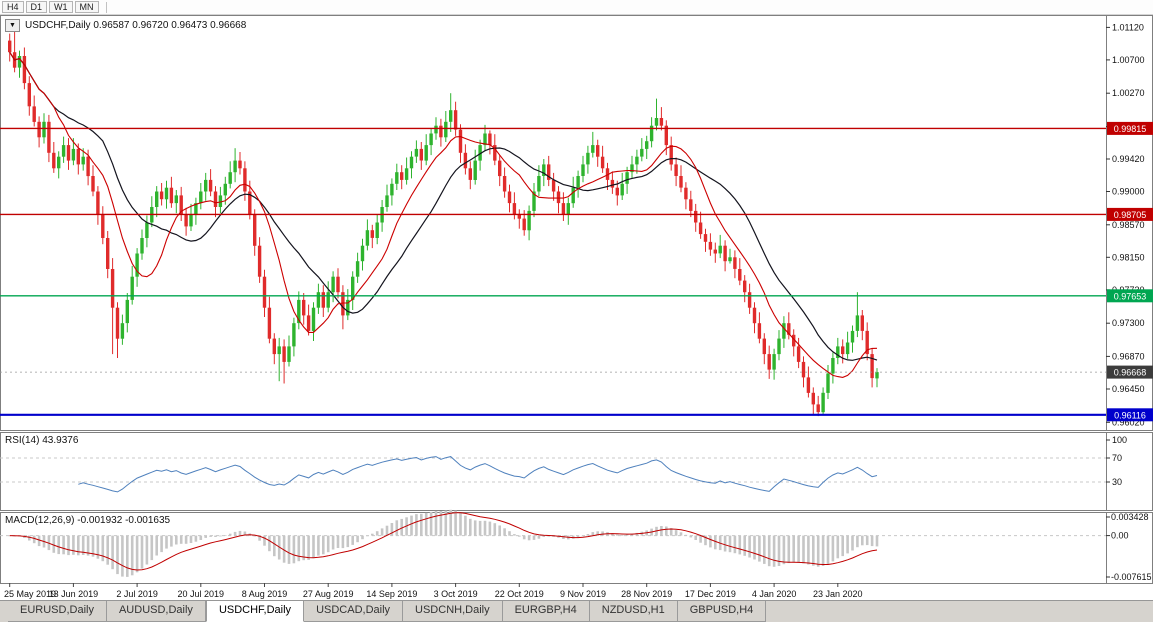  What do you see at coordinates (1128, 257) in the screenshot?
I see `price-axis-label: 0.98150` at bounding box center [1128, 257].